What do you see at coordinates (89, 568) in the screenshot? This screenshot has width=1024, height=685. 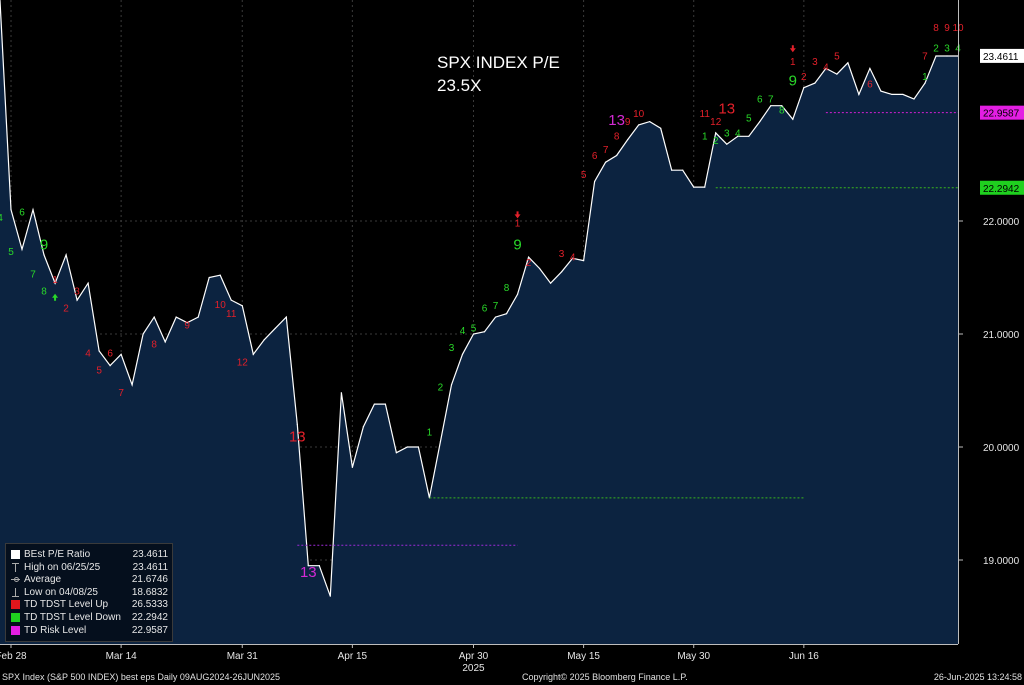 I see `legend-item: High on 06/25/25 23.4611` at bounding box center [89, 568].